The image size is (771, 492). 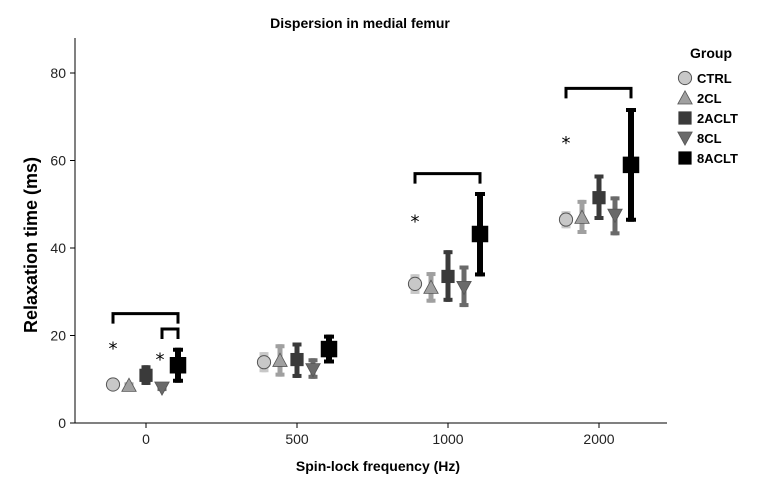 I want to click on legend-label: 2CL, so click(x=709, y=98).